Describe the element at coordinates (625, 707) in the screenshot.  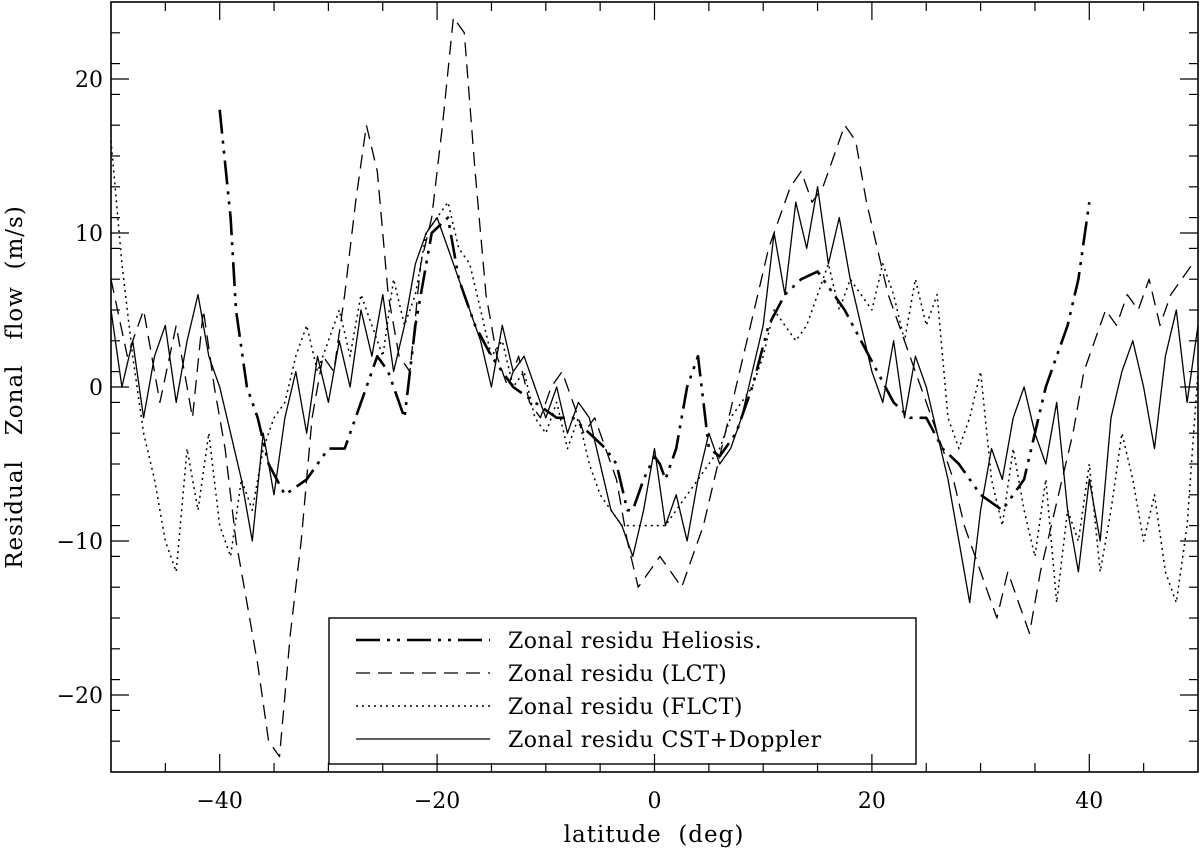
I see `legend-label-3: Zonal residu (FLCT)` at that location.